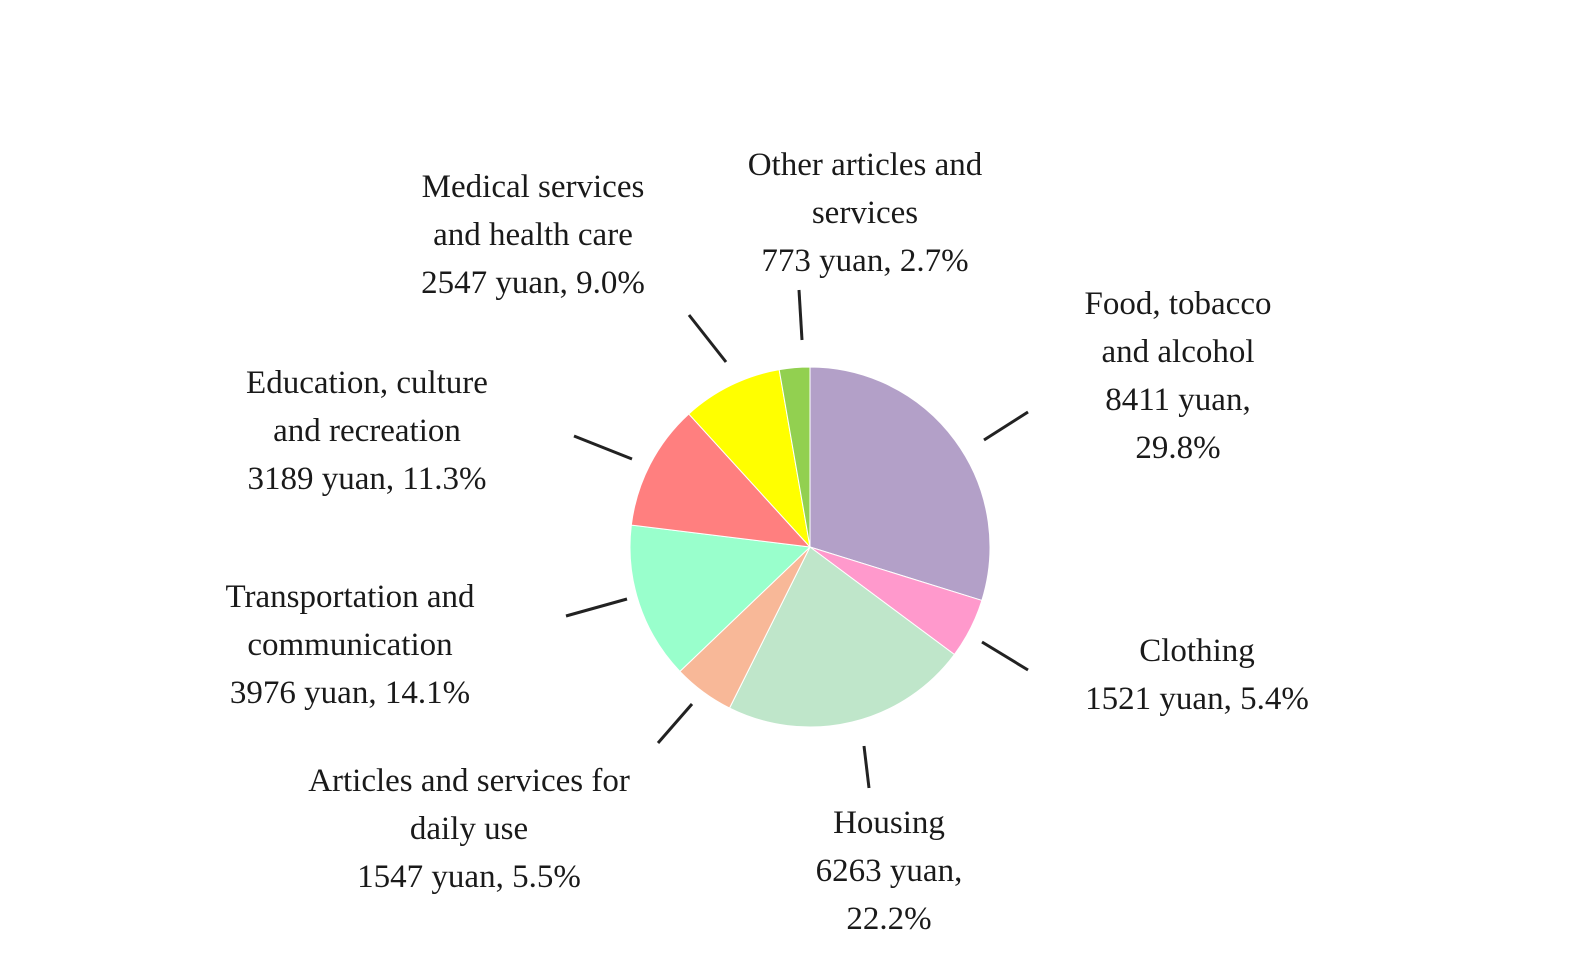  I want to click on leader-line-food, so click(1006, 426).